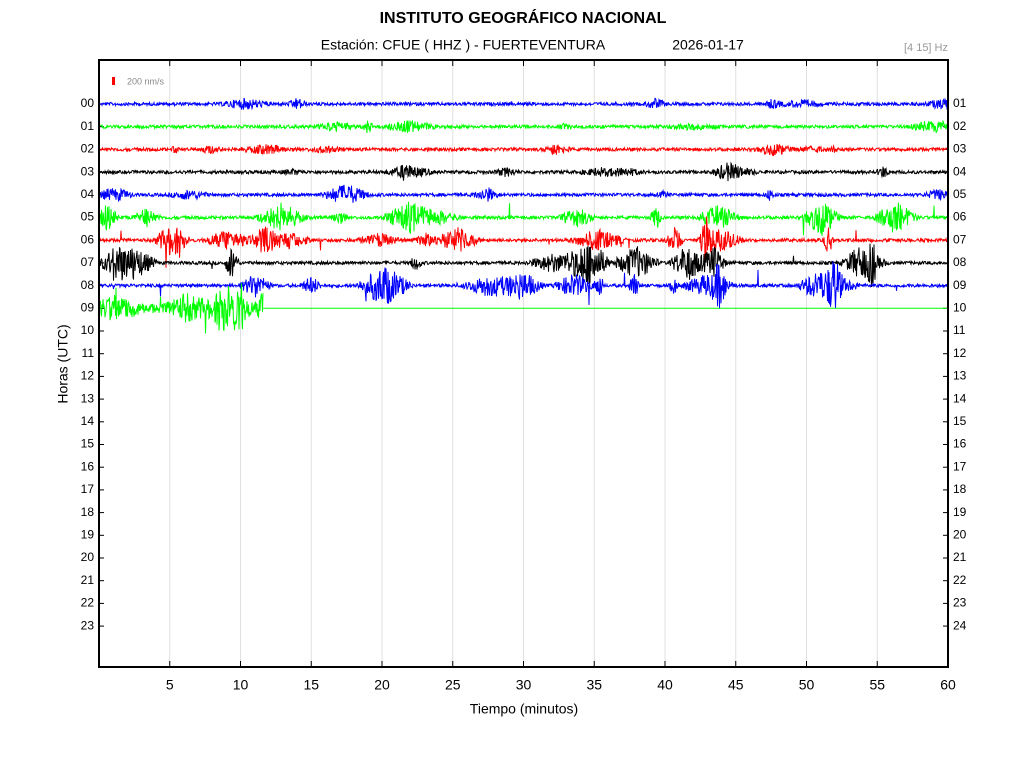 The height and width of the screenshot is (768, 1024). I want to click on row-label-right: 24, so click(960, 625).